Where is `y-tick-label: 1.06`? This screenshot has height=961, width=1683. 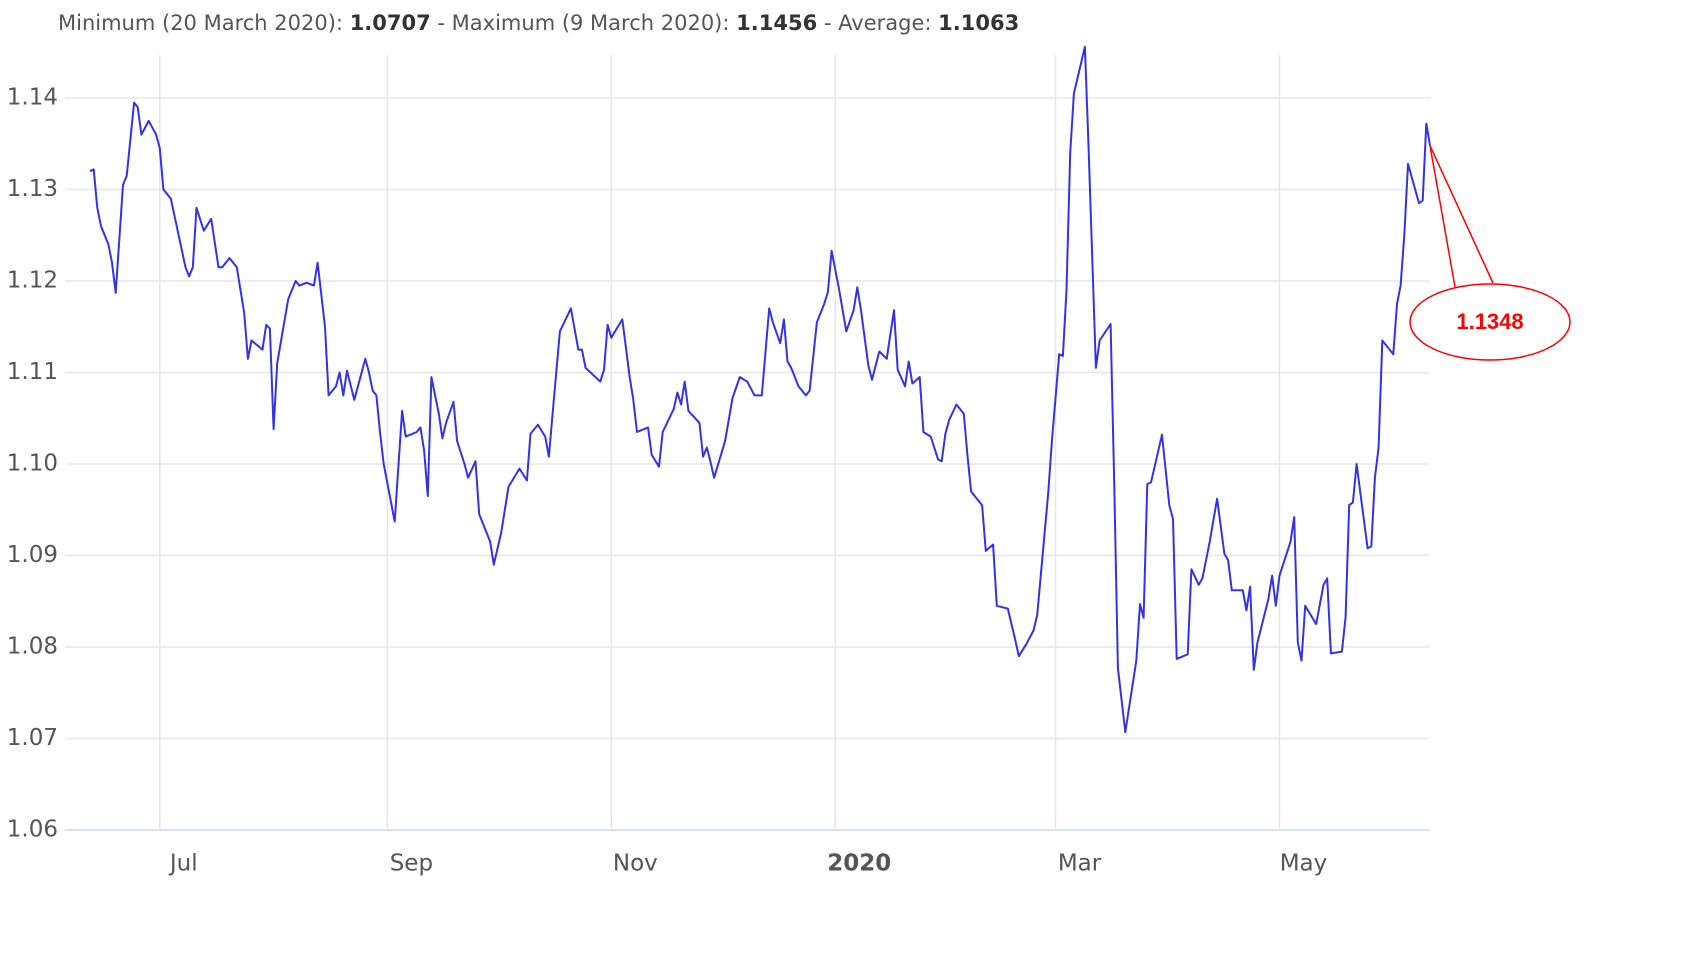
y-tick-label: 1.06 is located at coordinates (32, 830).